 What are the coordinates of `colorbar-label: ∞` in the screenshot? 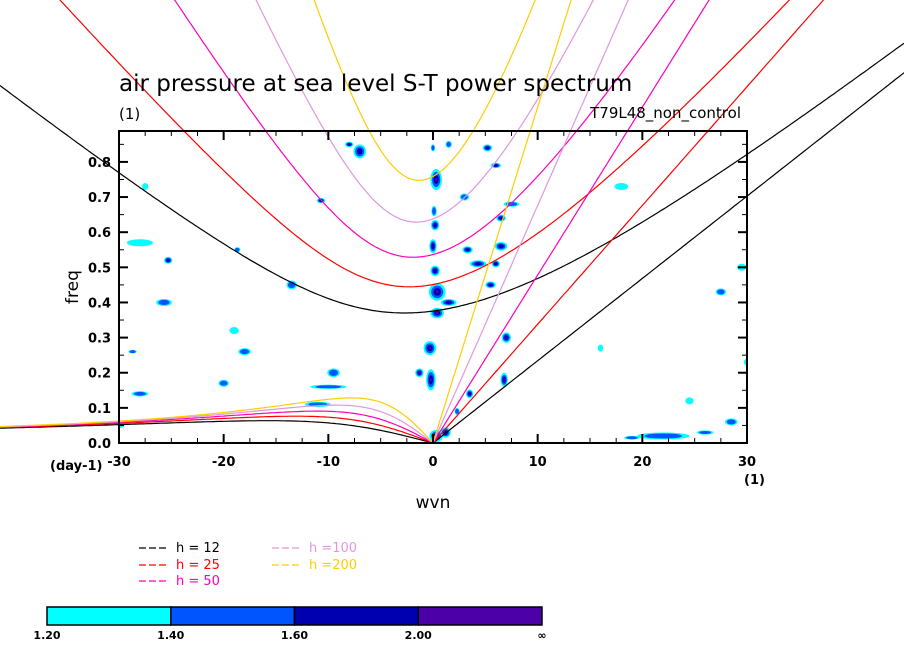 It's located at (541, 635).